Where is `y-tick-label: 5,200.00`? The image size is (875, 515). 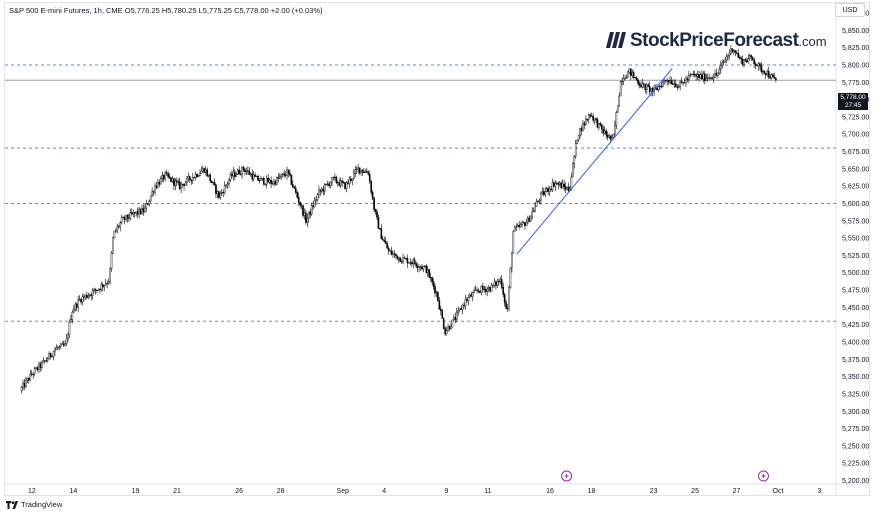
y-tick-label: 5,200.00 is located at coordinates (855, 481).